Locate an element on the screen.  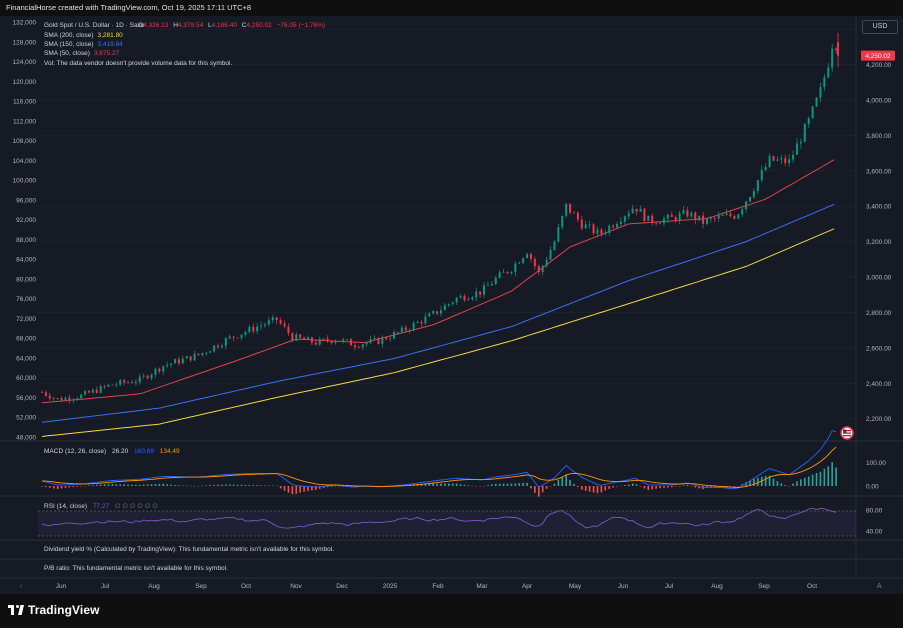
legend-sma50: SMA (50, close) 3,675.27 is located at coordinates (82, 53).